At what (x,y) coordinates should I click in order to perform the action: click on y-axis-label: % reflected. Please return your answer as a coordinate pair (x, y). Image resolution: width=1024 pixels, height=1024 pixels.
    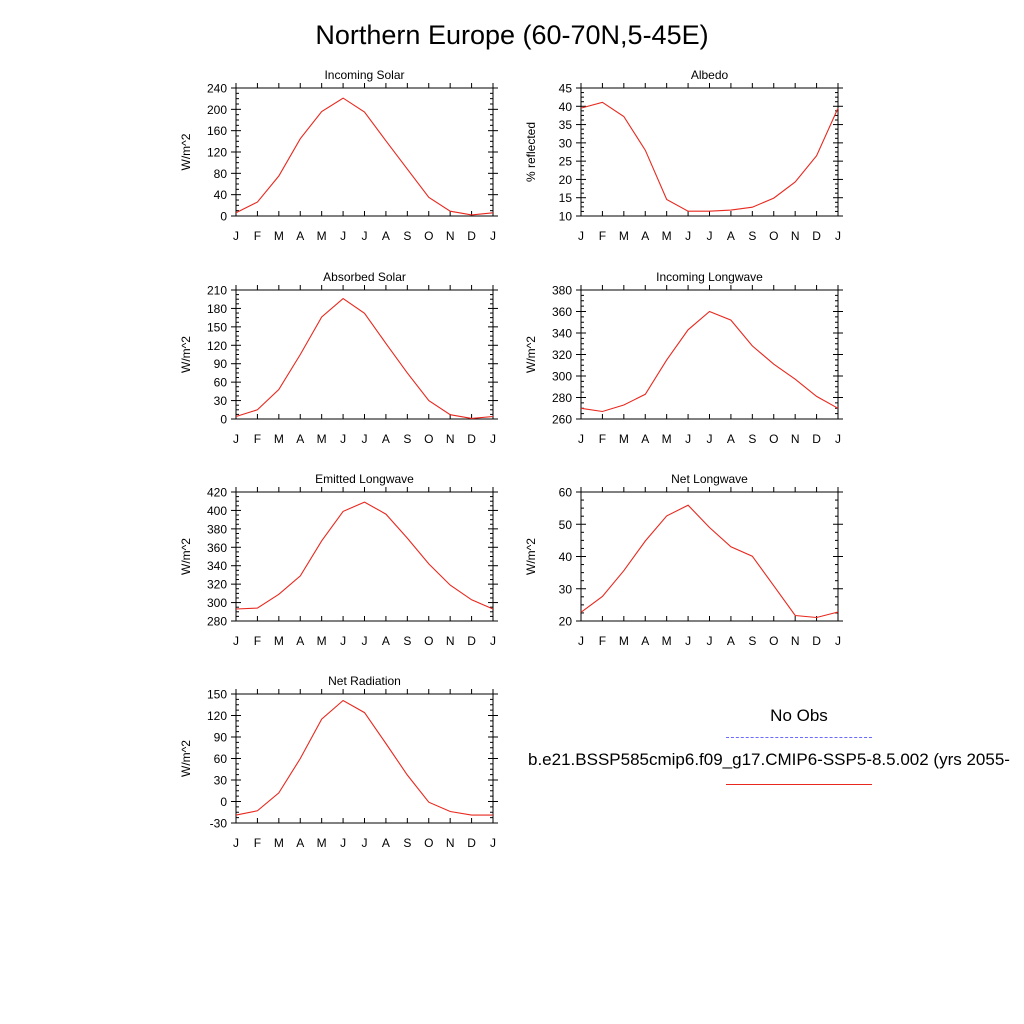
    Looking at the image, I should click on (531, 152).